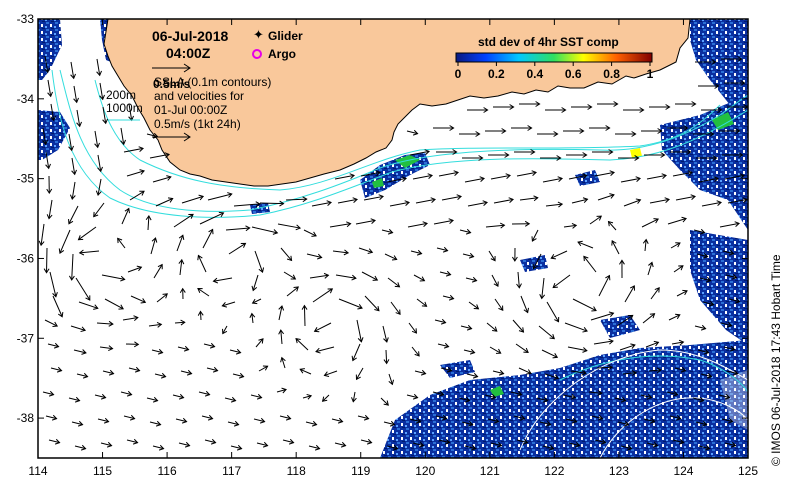 The width and height of the screenshot is (790, 492). What do you see at coordinates (534, 74) in the screenshot?
I see `colorbar-tick-label: 0.4` at bounding box center [534, 74].